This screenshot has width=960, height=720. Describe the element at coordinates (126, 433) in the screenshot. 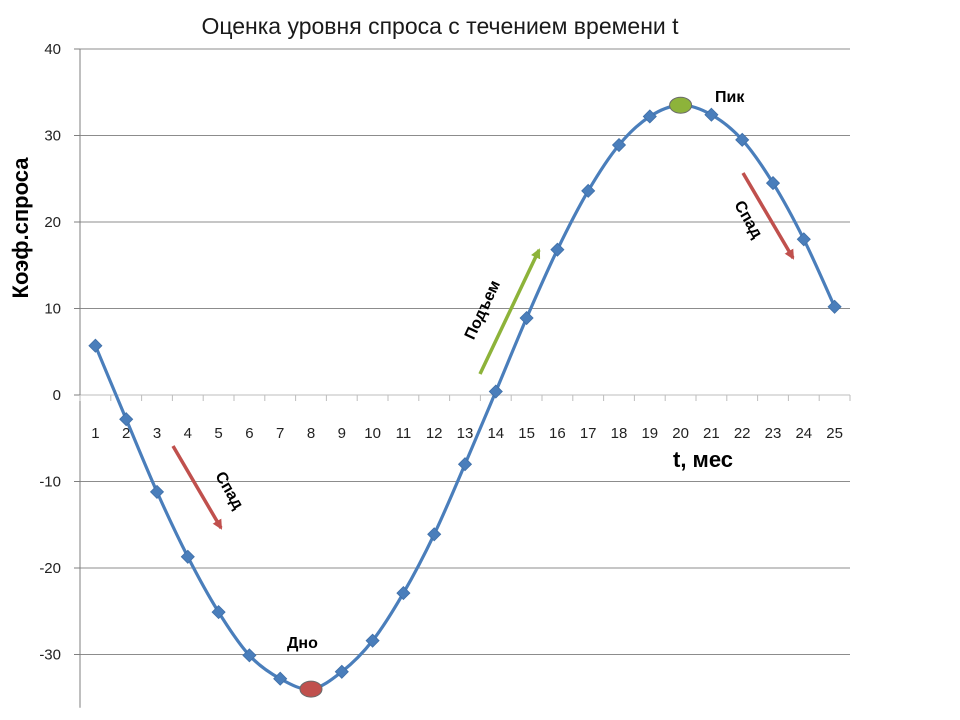

I see `x-tick-label: 2` at that location.